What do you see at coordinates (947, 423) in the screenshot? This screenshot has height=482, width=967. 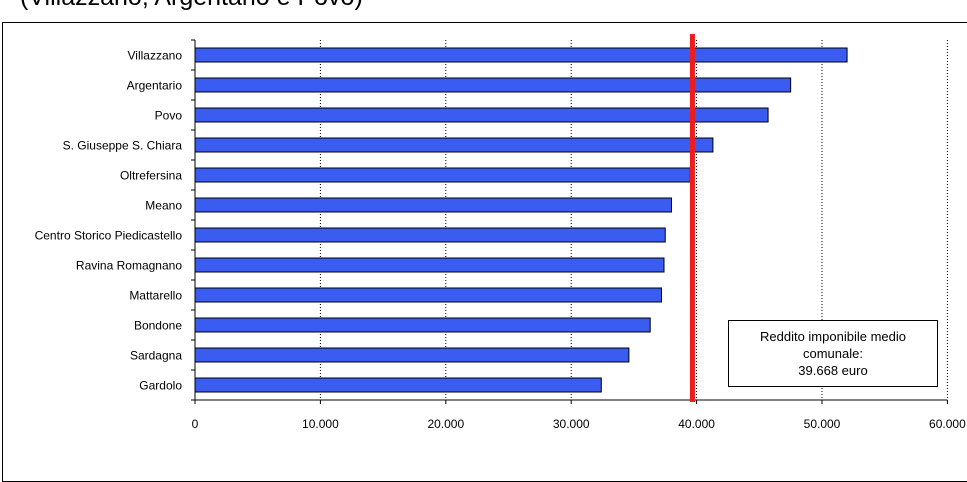 I see `x-tick-label: 60.000` at bounding box center [947, 423].